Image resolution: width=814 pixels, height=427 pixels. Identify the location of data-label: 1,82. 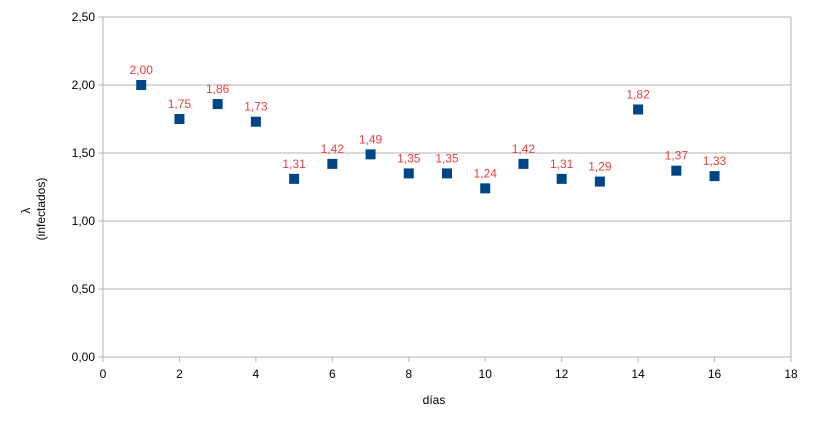
(638, 94).